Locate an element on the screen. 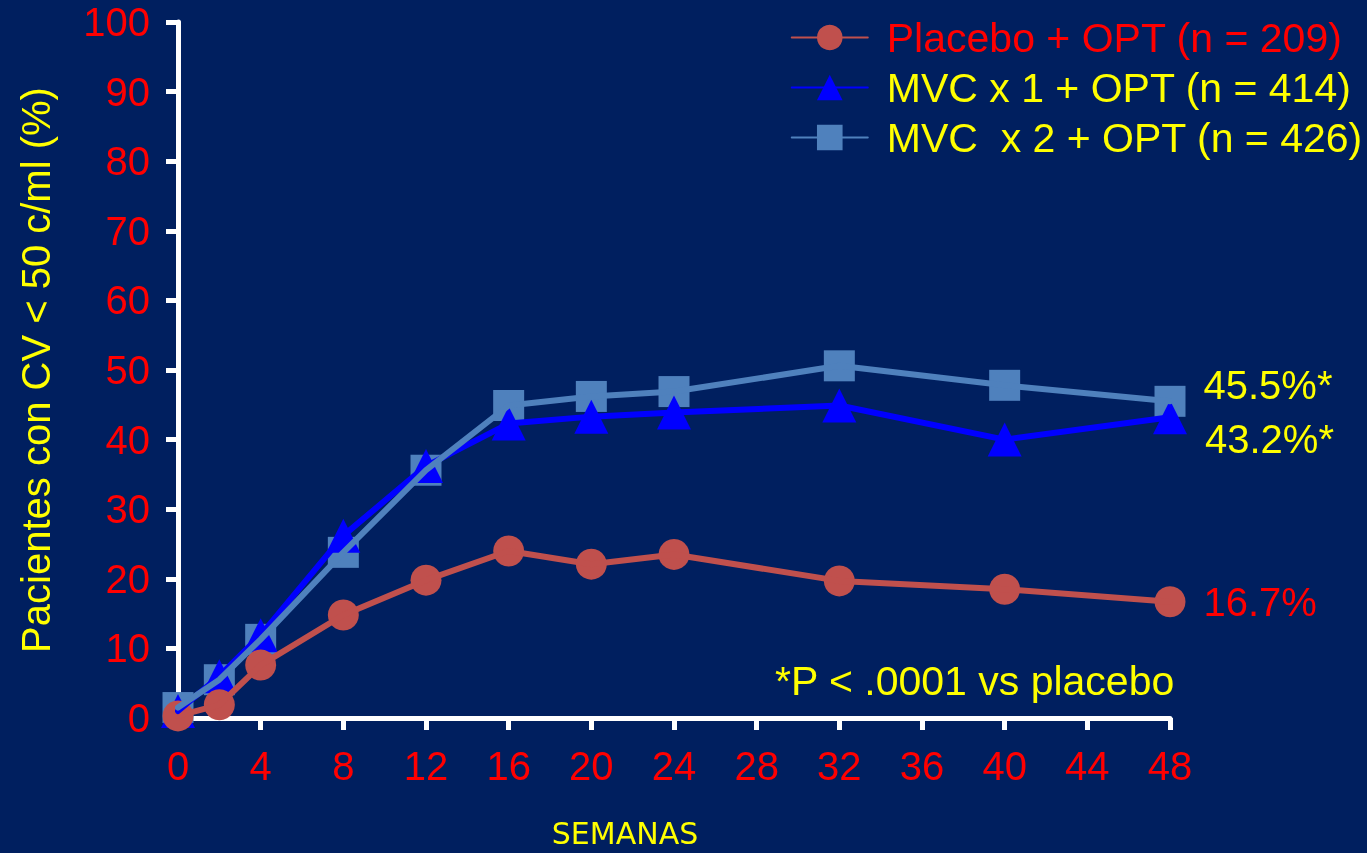  legend-label: Placebo + OPT (n = 209) is located at coordinates (1114, 37).